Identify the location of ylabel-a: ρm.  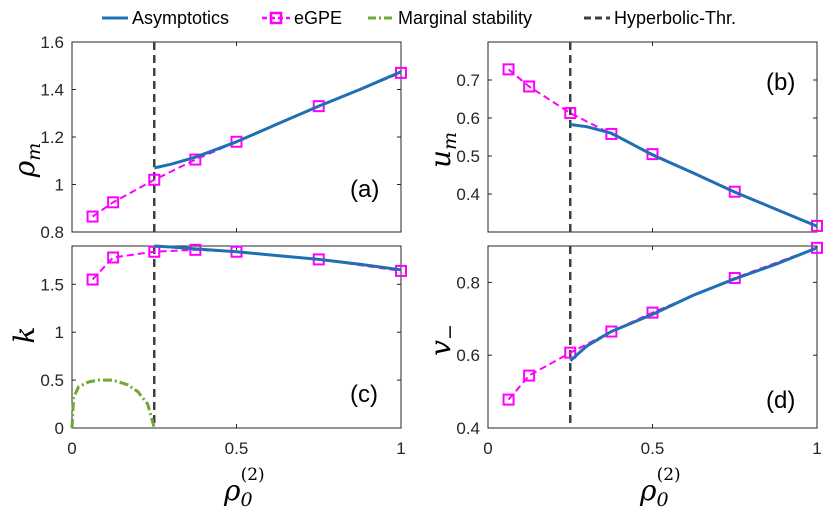
(26, 161).